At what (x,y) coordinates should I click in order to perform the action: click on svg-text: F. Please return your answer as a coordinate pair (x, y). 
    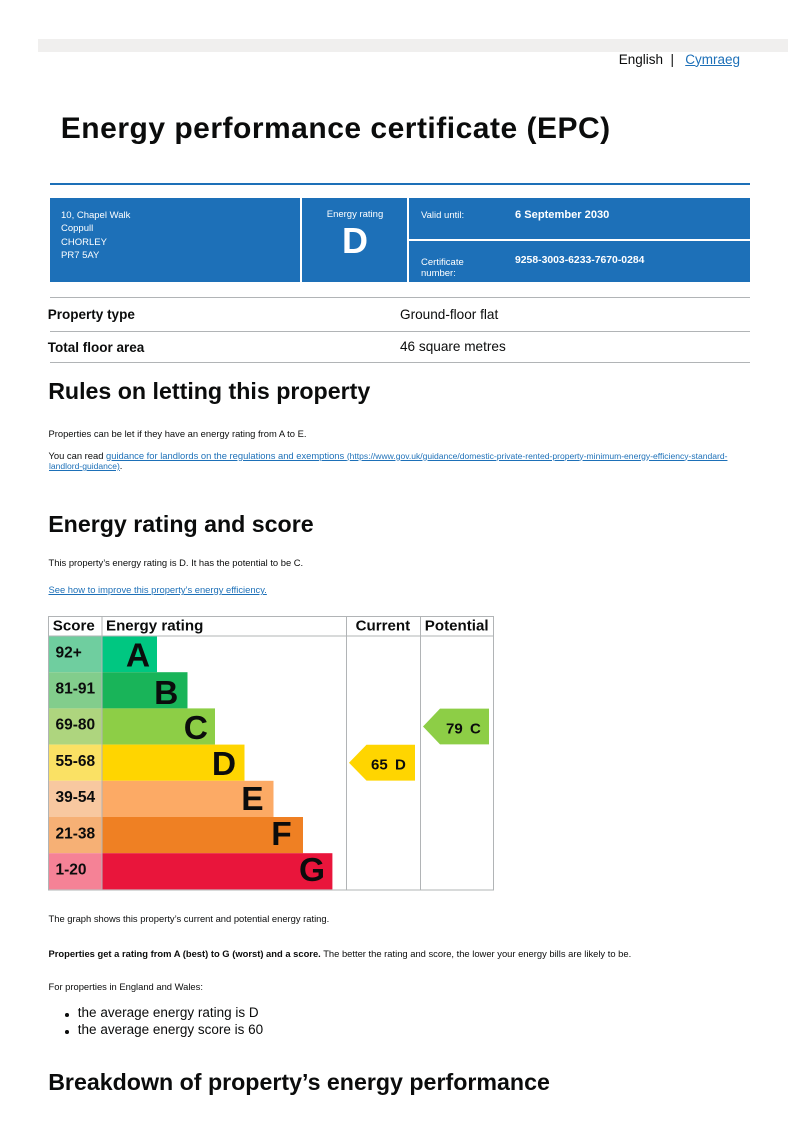
    Looking at the image, I should click on (281, 834).